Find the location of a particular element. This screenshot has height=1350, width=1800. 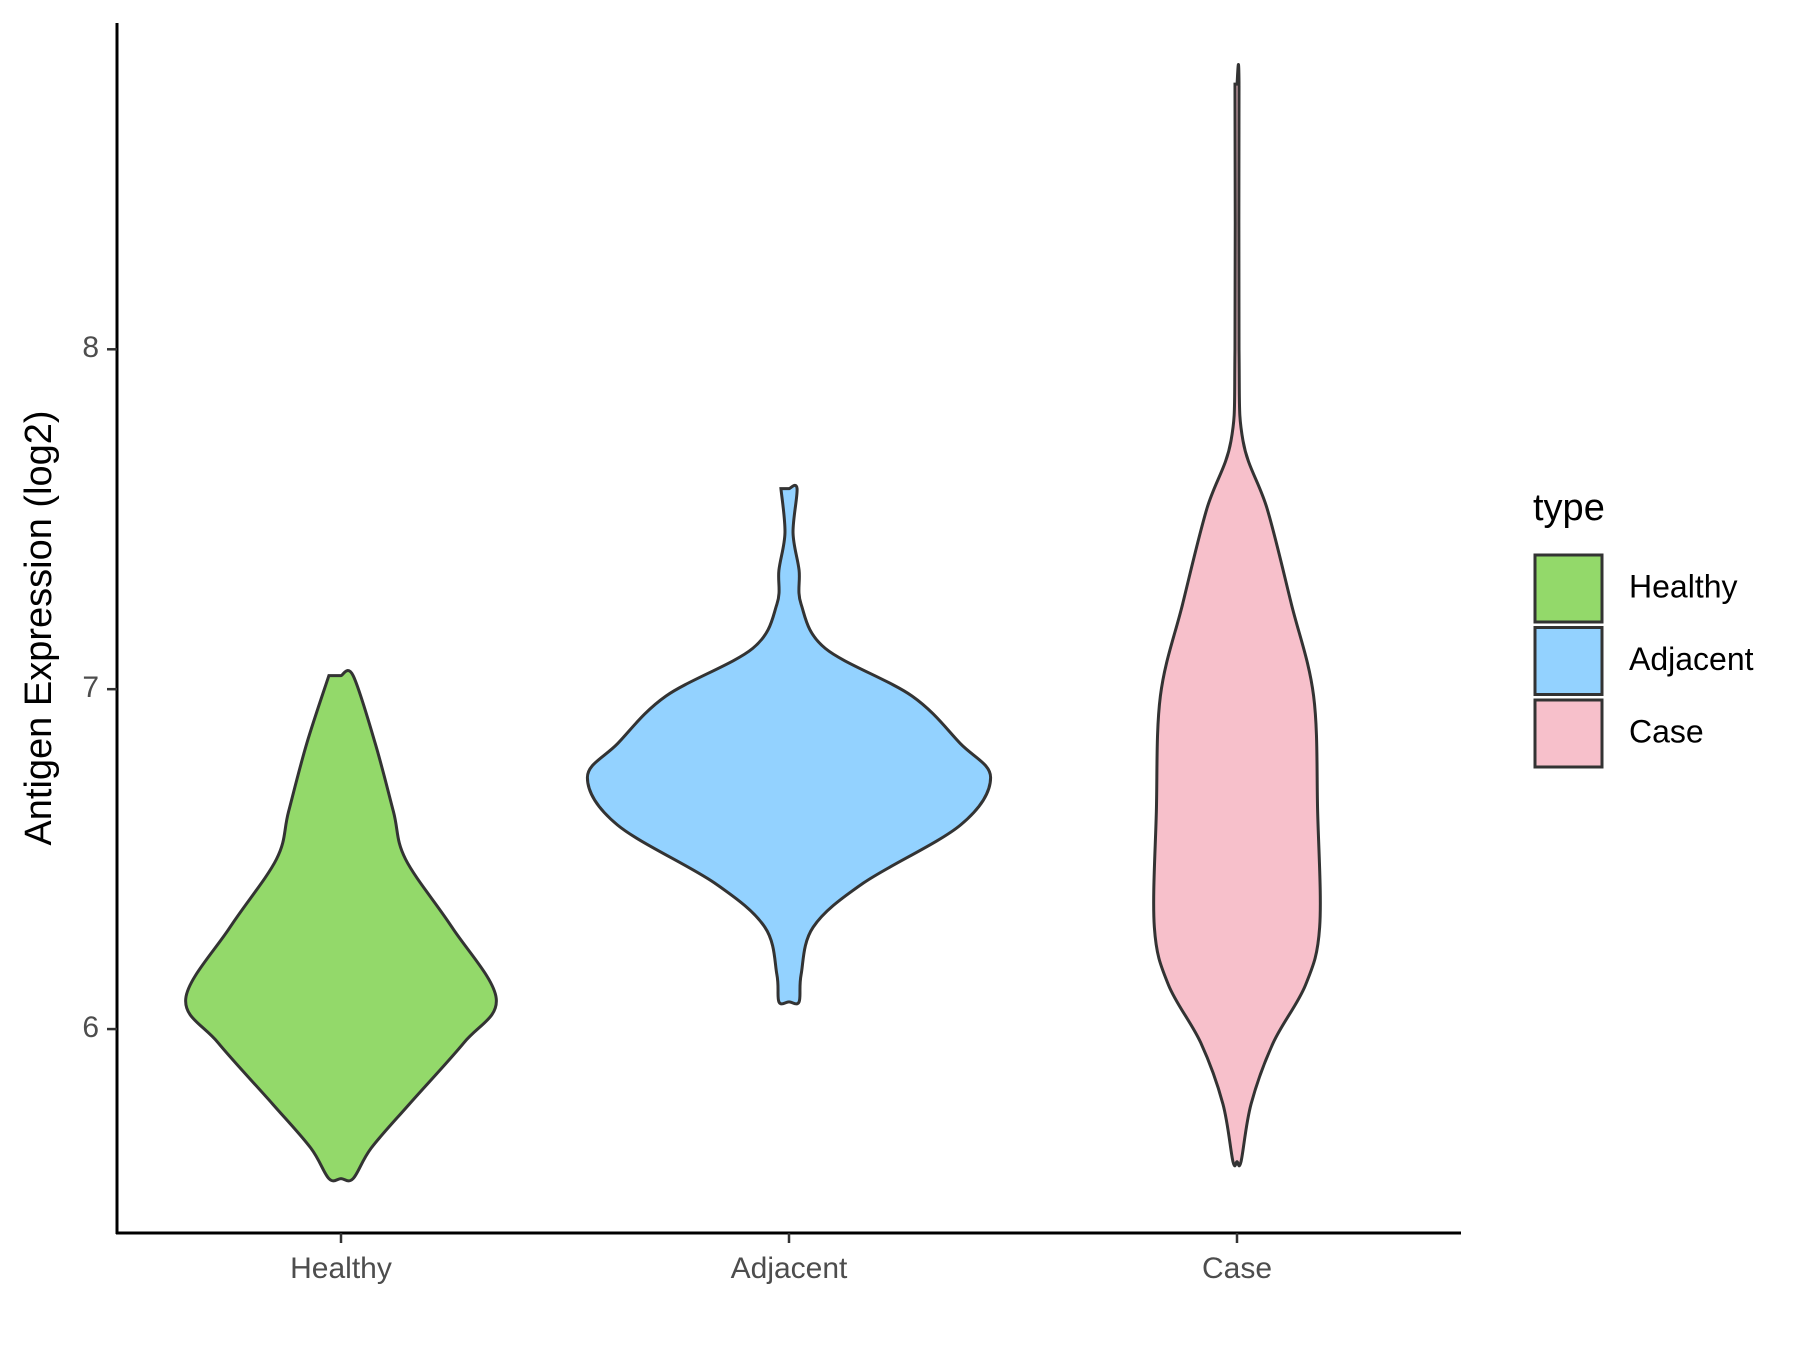

y-tick-label: 6 is located at coordinates (90, 1027).